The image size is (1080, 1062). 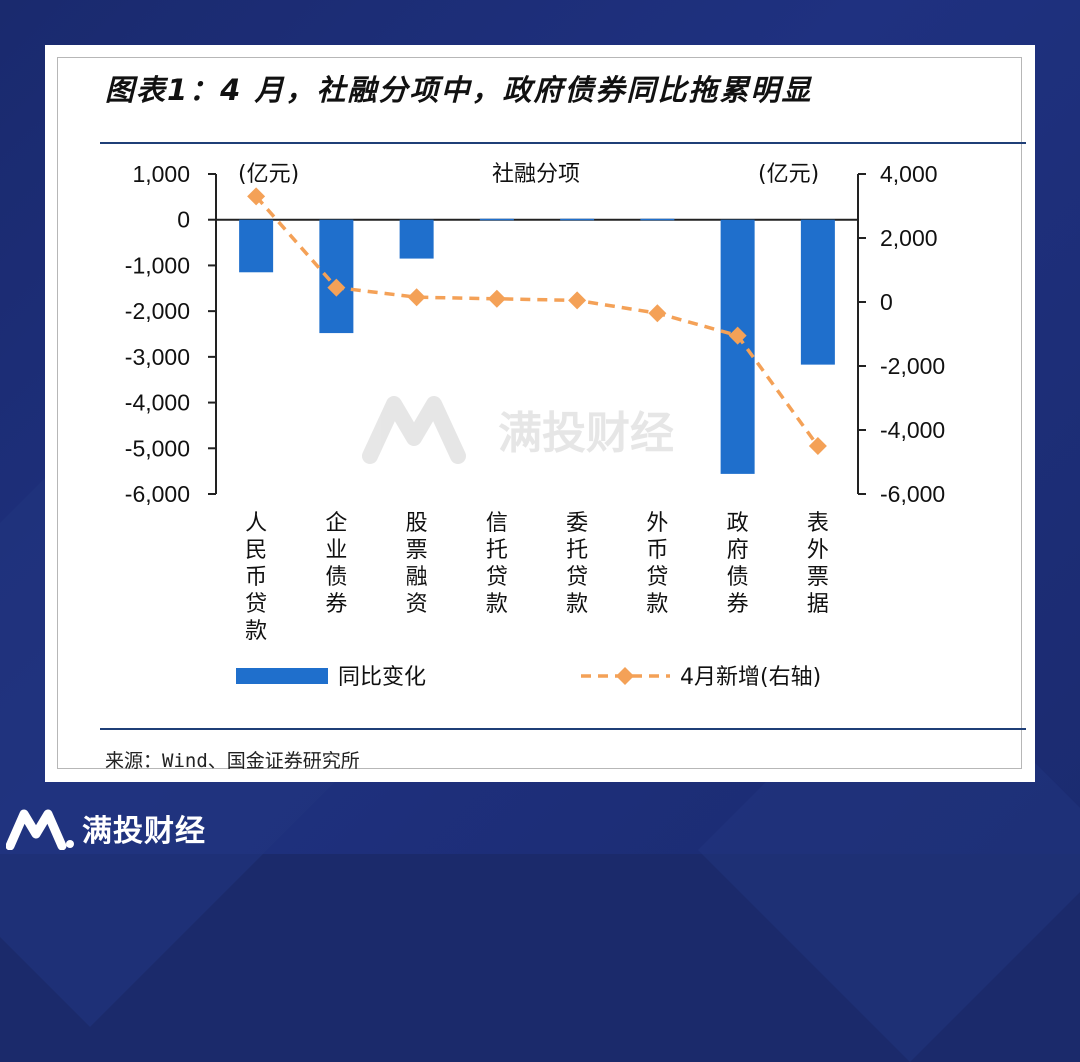 I want to click on right-axis-tick-label: 2,000, so click(x=909, y=238).